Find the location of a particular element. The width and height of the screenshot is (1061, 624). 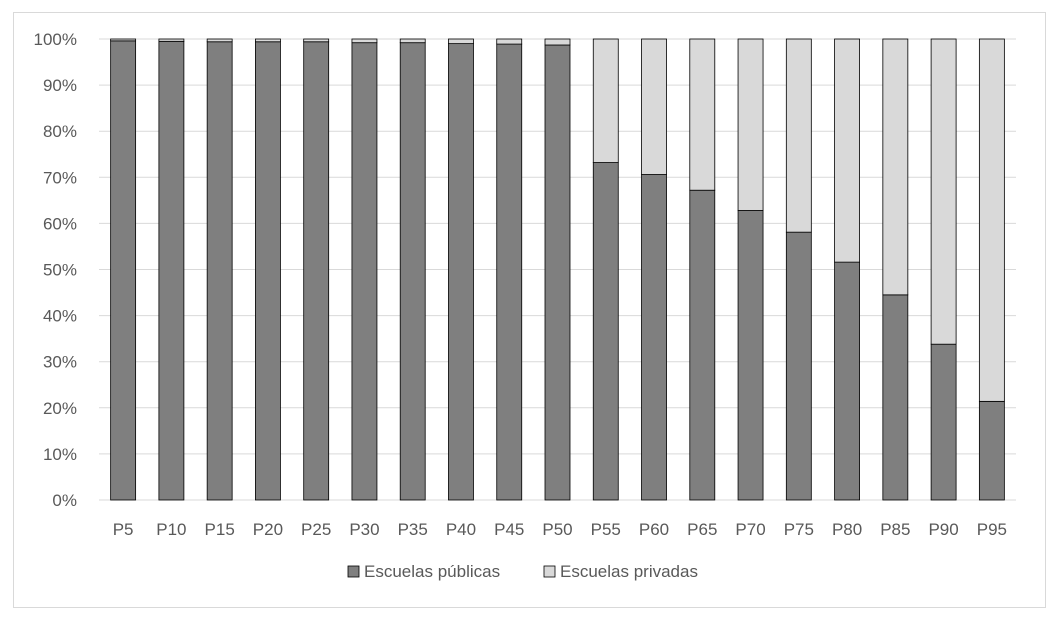

bar-privadas-p95 is located at coordinates (991, 220).